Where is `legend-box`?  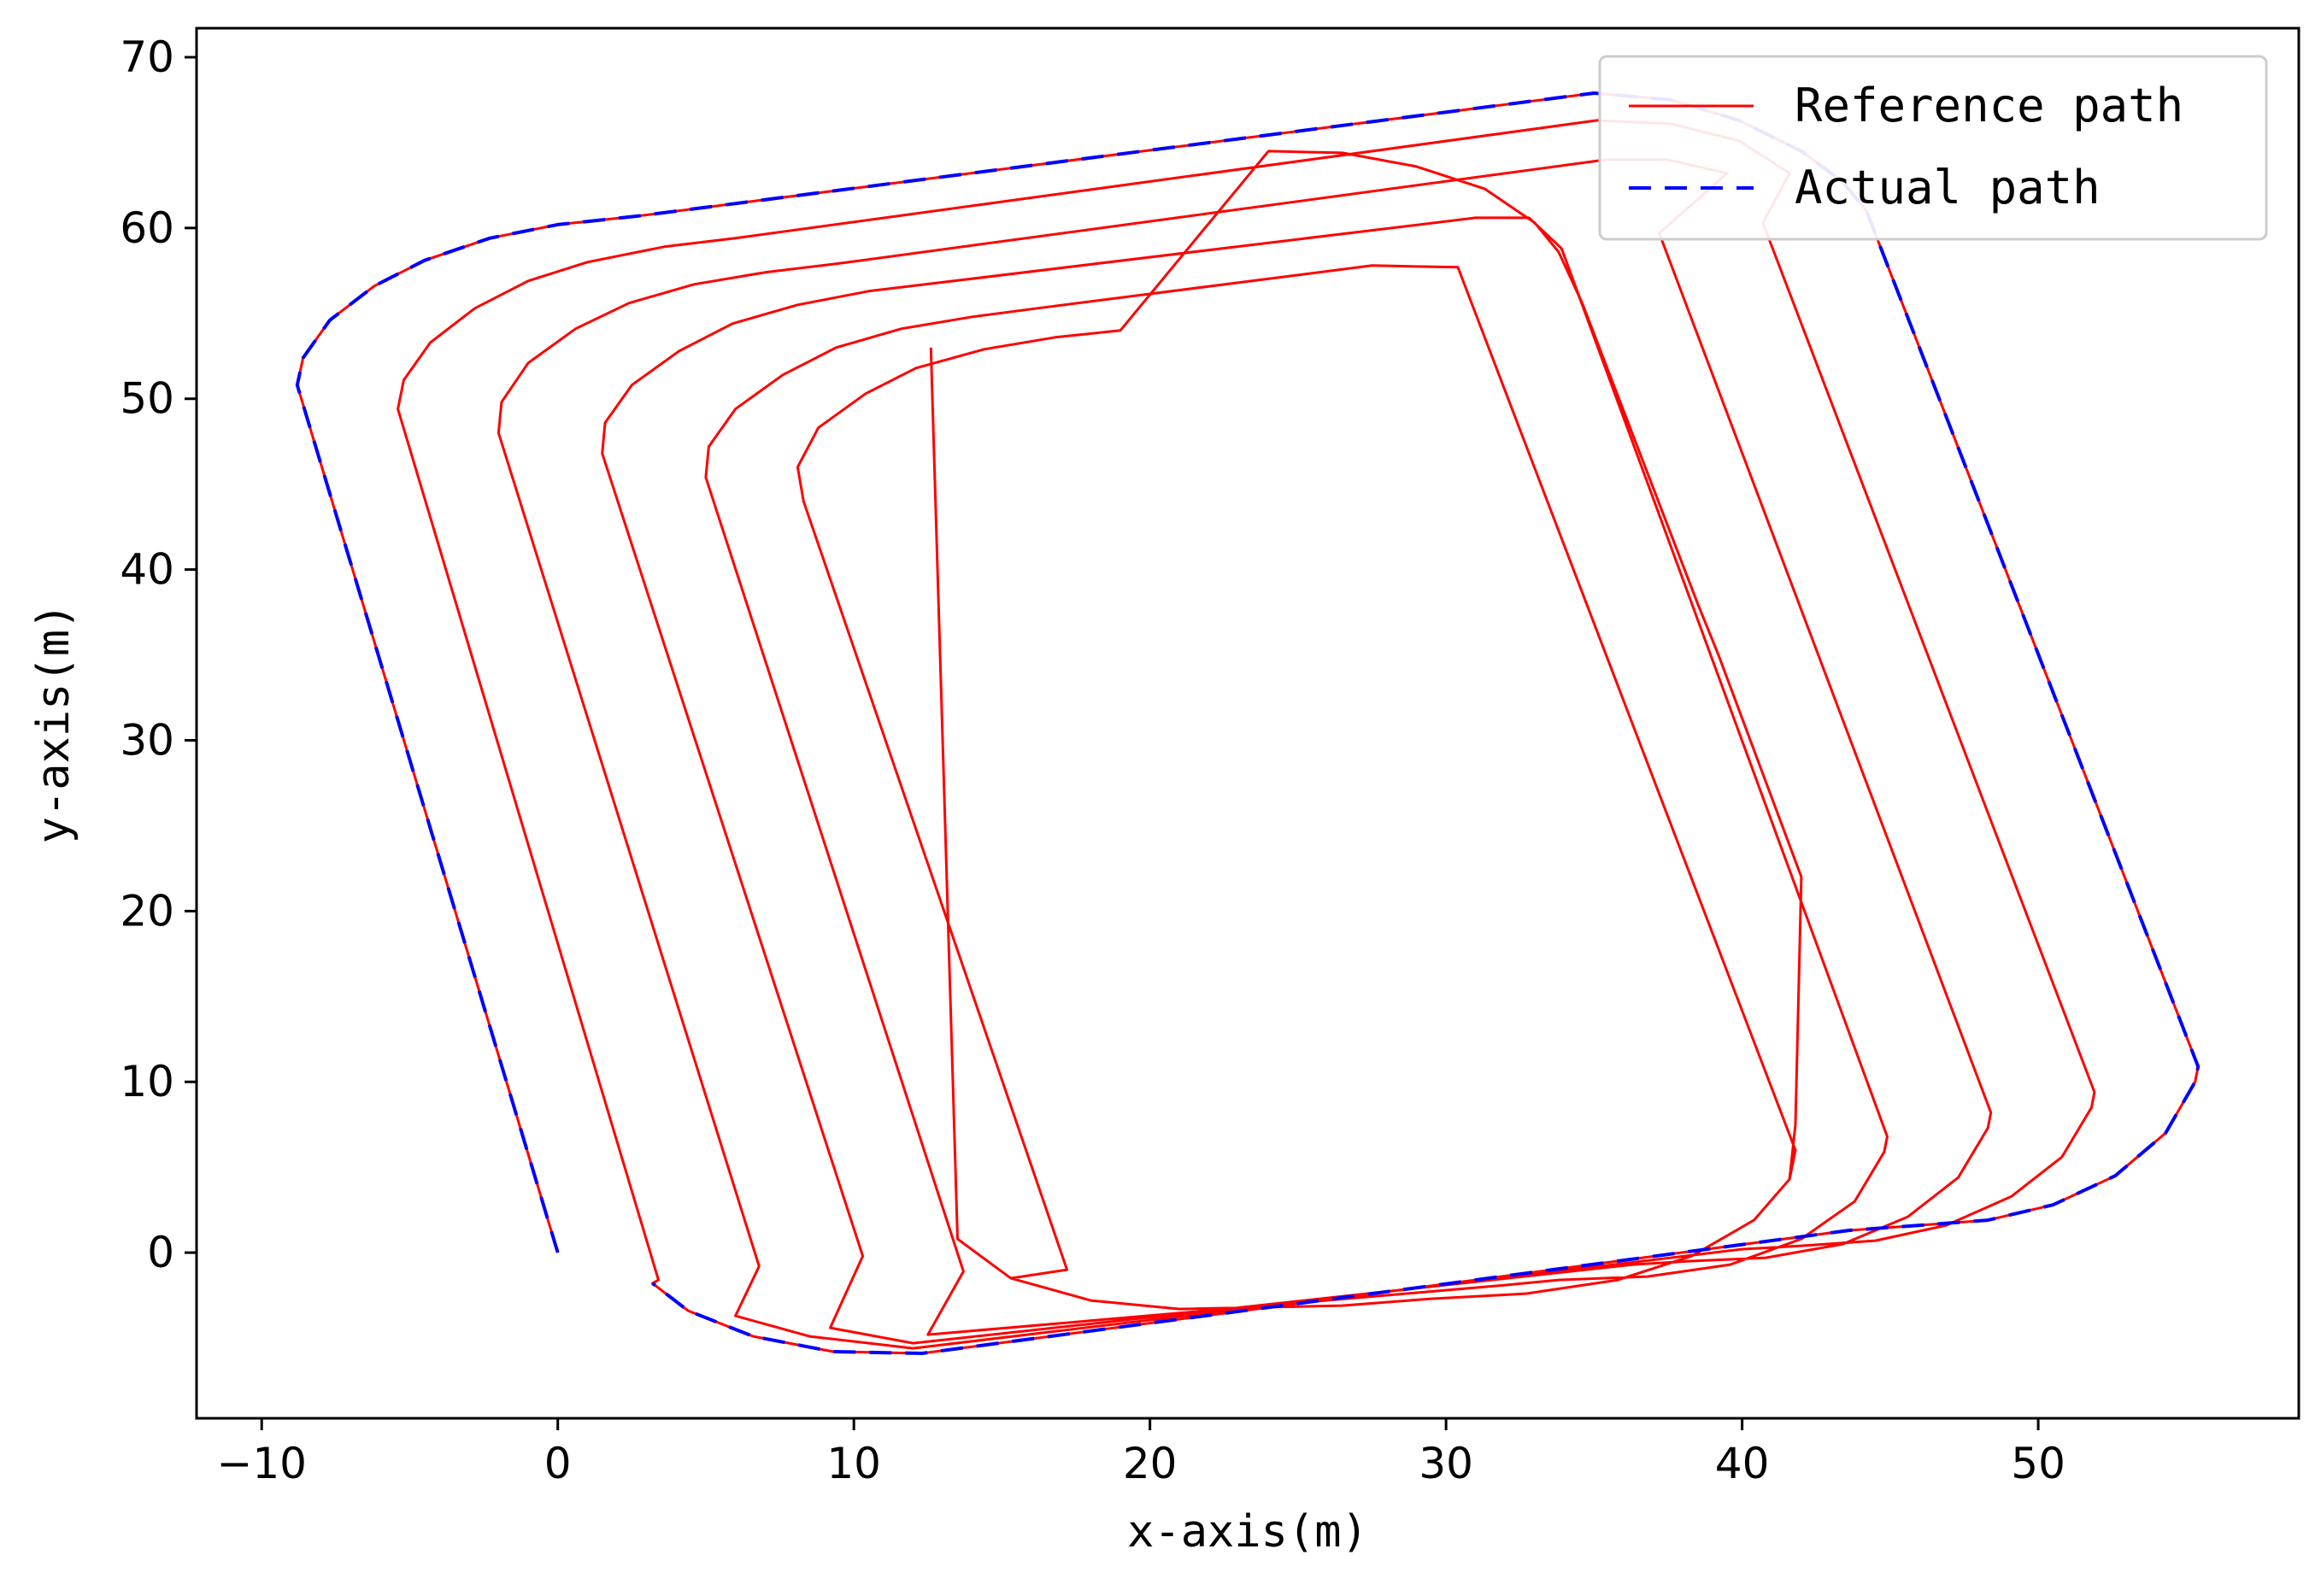
legend-box is located at coordinates (1933, 148).